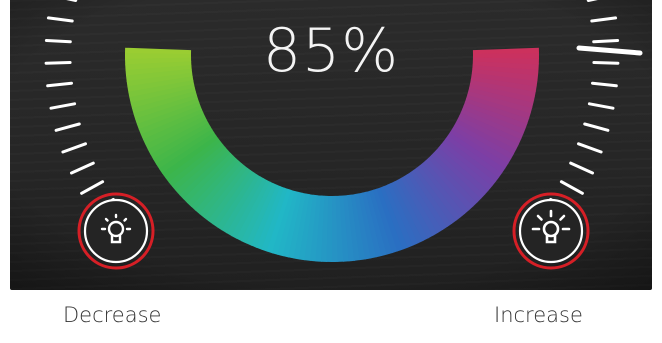 Image resolution: width=662 pixels, height=343 pixels. Describe the element at coordinates (331, 51) in the screenshot. I see `brightness-percentage: 85%` at that location.